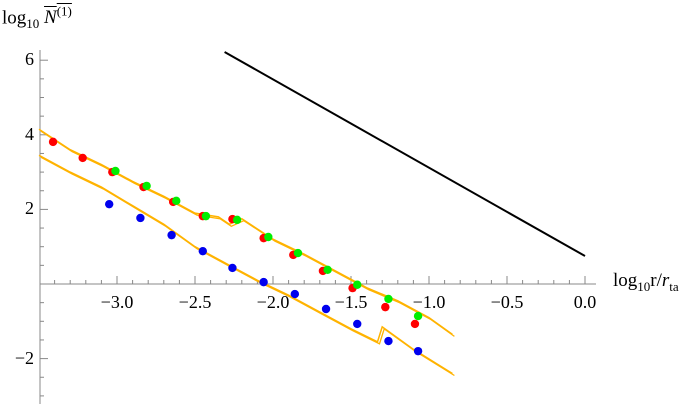 The image size is (689, 404). Describe the element at coordinates (665, 280) in the screenshot. I see `x-label-var: r` at that location.